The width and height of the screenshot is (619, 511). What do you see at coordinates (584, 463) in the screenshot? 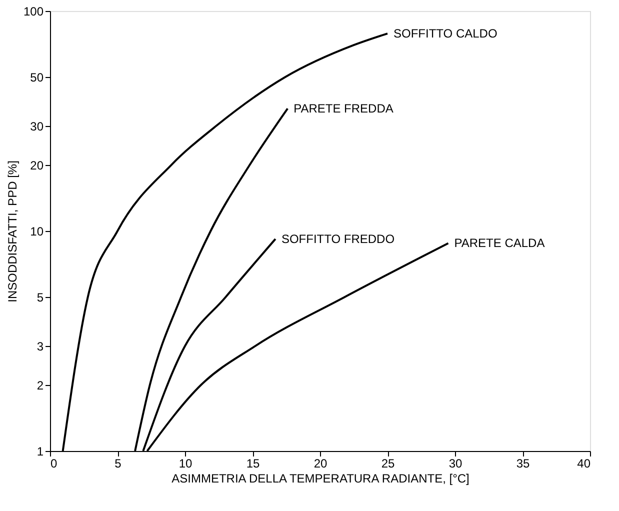
I see `x-tick-label: 40` at bounding box center [584, 463].